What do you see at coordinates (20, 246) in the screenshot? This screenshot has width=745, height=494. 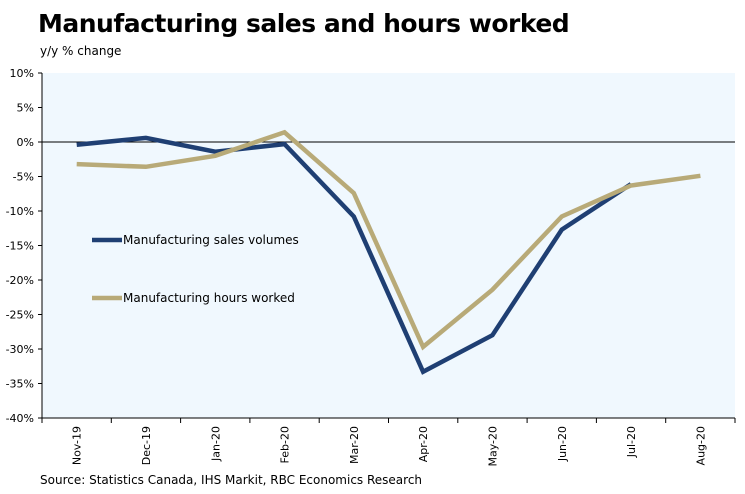 I see `y-tick-label: -15%` at bounding box center [20, 246].